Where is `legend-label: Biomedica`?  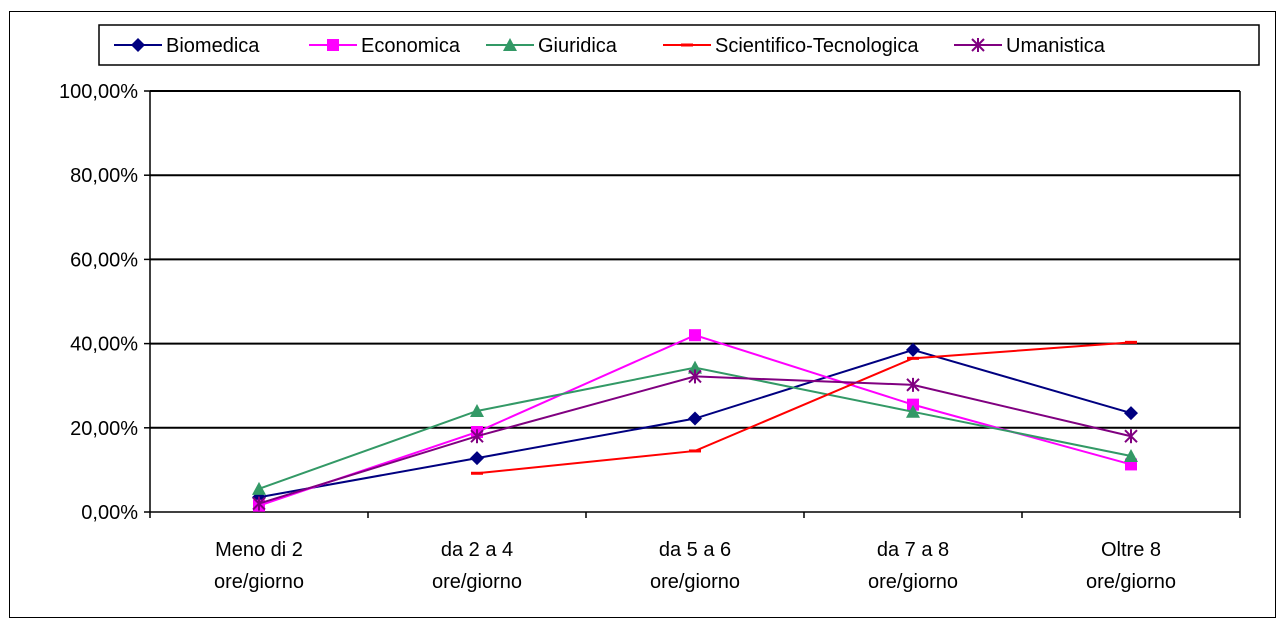 legend-label: Biomedica is located at coordinates (213, 46).